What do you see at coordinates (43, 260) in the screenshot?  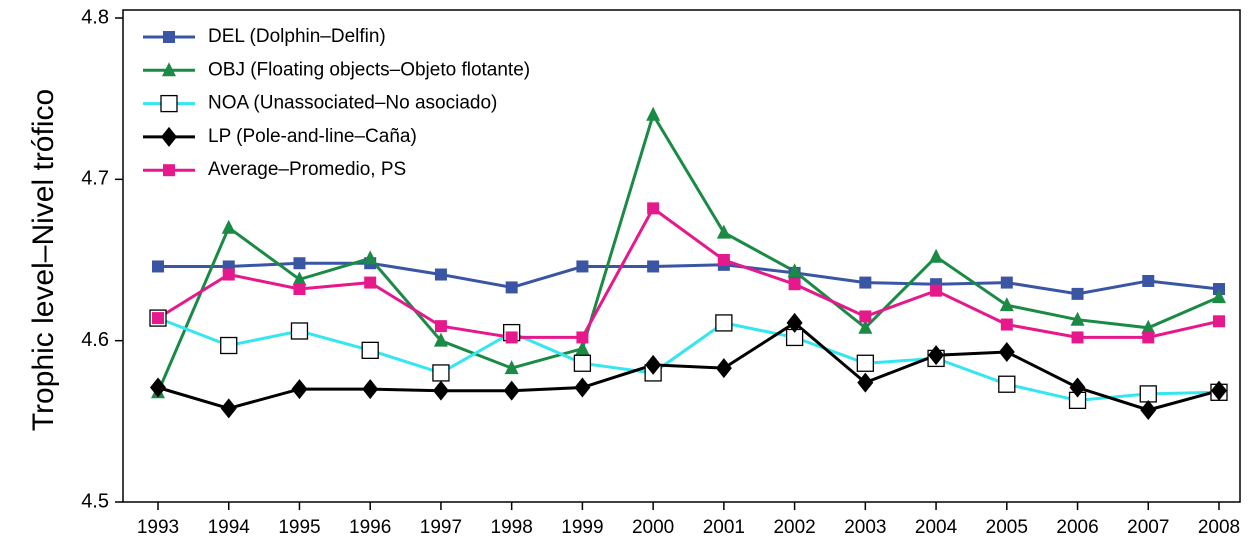 I see `y-axis-label: Trophic level–Nivel trófico` at bounding box center [43, 260].